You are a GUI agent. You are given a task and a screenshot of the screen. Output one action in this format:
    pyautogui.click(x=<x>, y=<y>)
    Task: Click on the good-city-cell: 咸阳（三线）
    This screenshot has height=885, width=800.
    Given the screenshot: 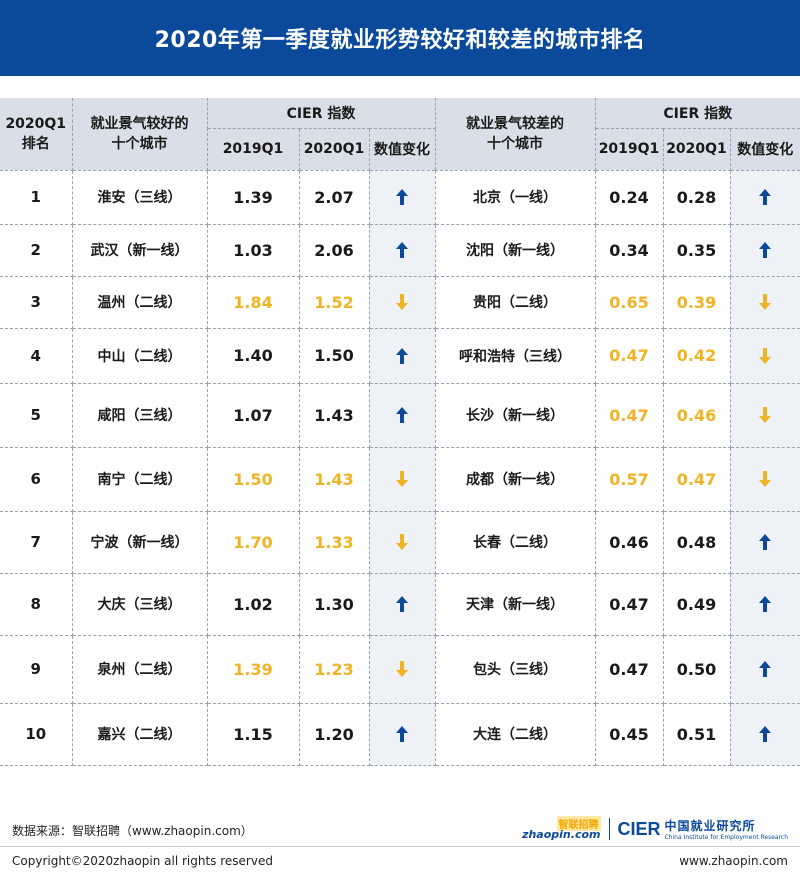 What is the action you would take?
    pyautogui.click(x=140, y=415)
    